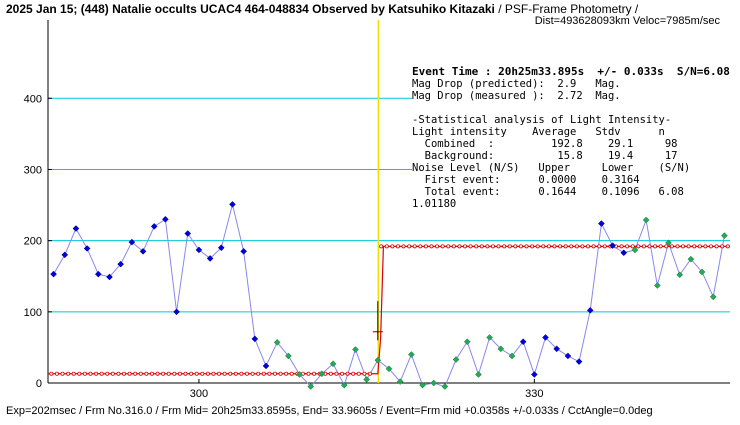 This screenshot has height=425, width=740. I want to click on chart-title-suffix: / PSF-Frame Photometry /, so click(566, 9).